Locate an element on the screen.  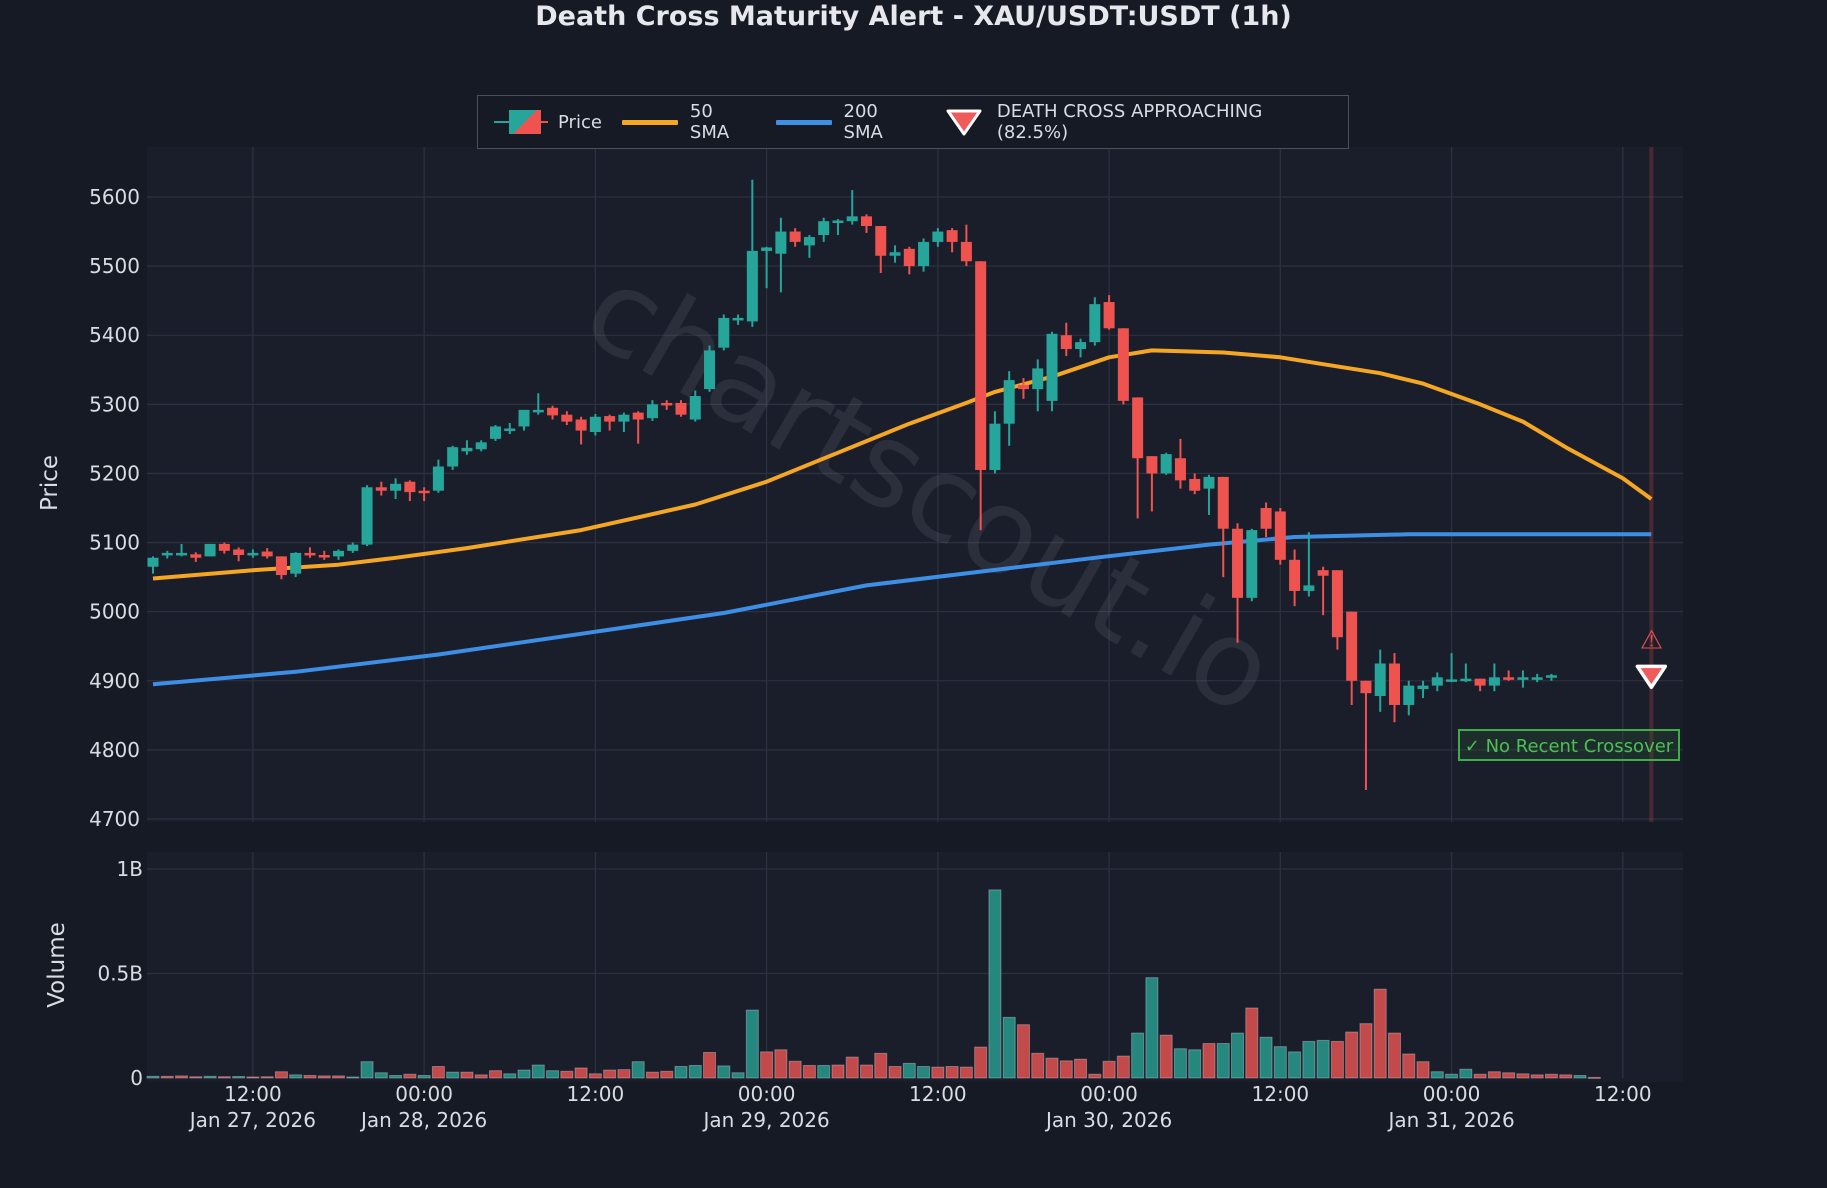
svg-text: 4800 is located at coordinates (114, 750).